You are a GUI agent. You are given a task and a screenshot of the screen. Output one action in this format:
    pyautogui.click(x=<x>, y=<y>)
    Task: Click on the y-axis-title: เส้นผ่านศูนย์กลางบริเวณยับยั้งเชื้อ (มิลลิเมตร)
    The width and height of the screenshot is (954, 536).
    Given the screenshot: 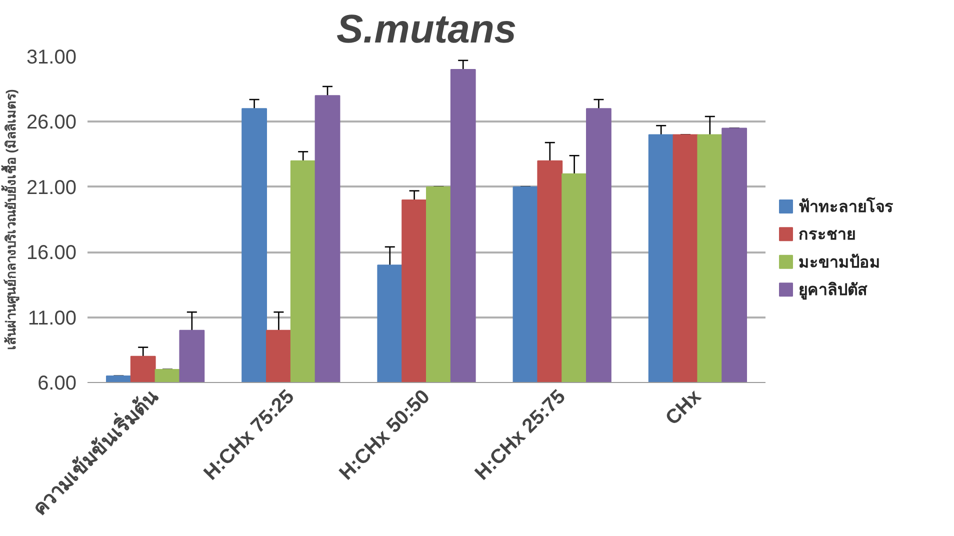 What is the action you would take?
    pyautogui.click(x=10, y=219)
    